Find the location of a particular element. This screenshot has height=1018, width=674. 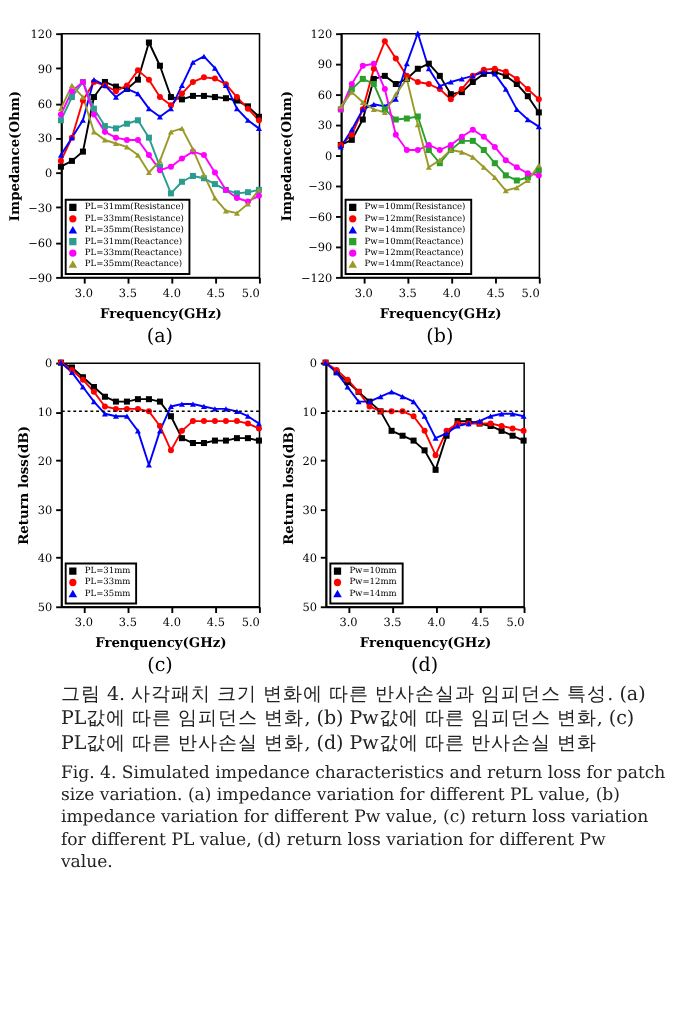

text: (d) is located at coordinates (425, 666).